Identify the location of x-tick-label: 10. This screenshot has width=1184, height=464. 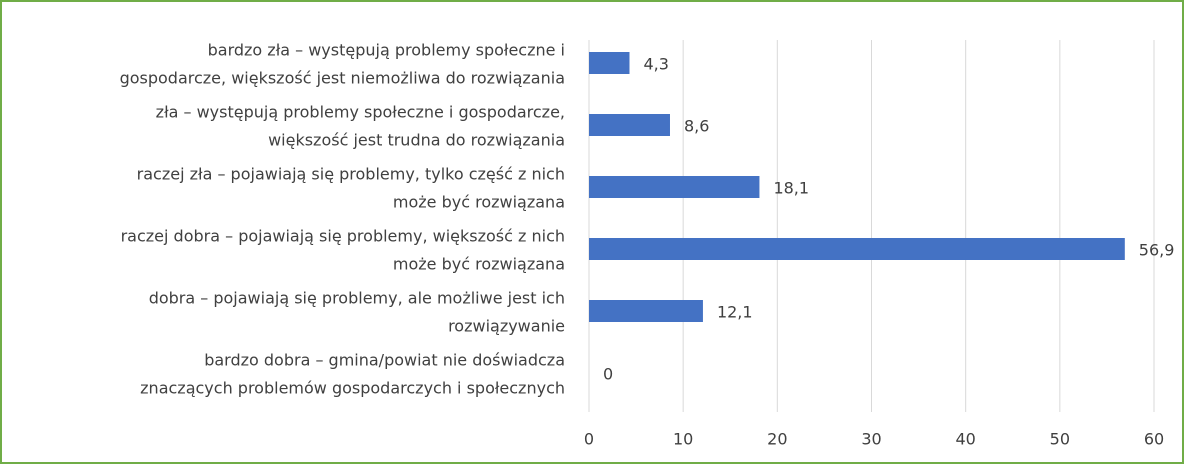
(683, 439).